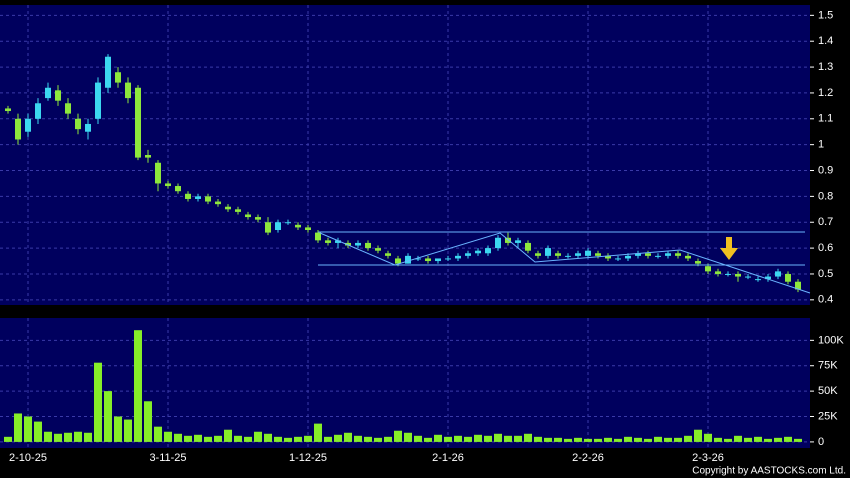  What do you see at coordinates (825, 196) in the screenshot?
I see `y-tick-label: 0.8` at bounding box center [825, 196].